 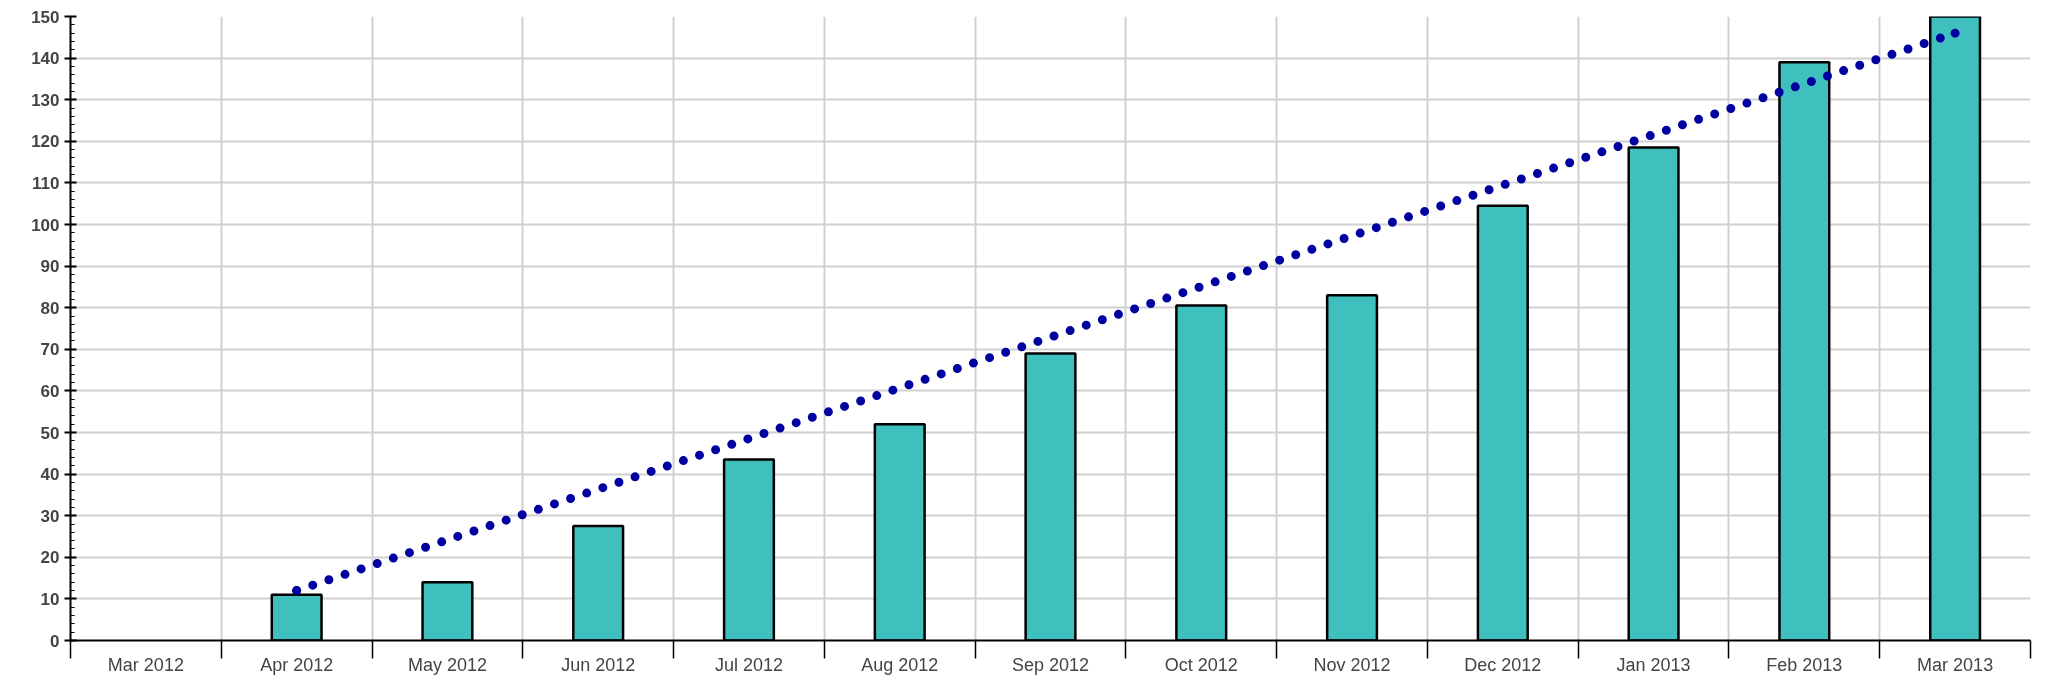 I want to click on x-tick-label: Dec 2012, so click(x=1503, y=664).